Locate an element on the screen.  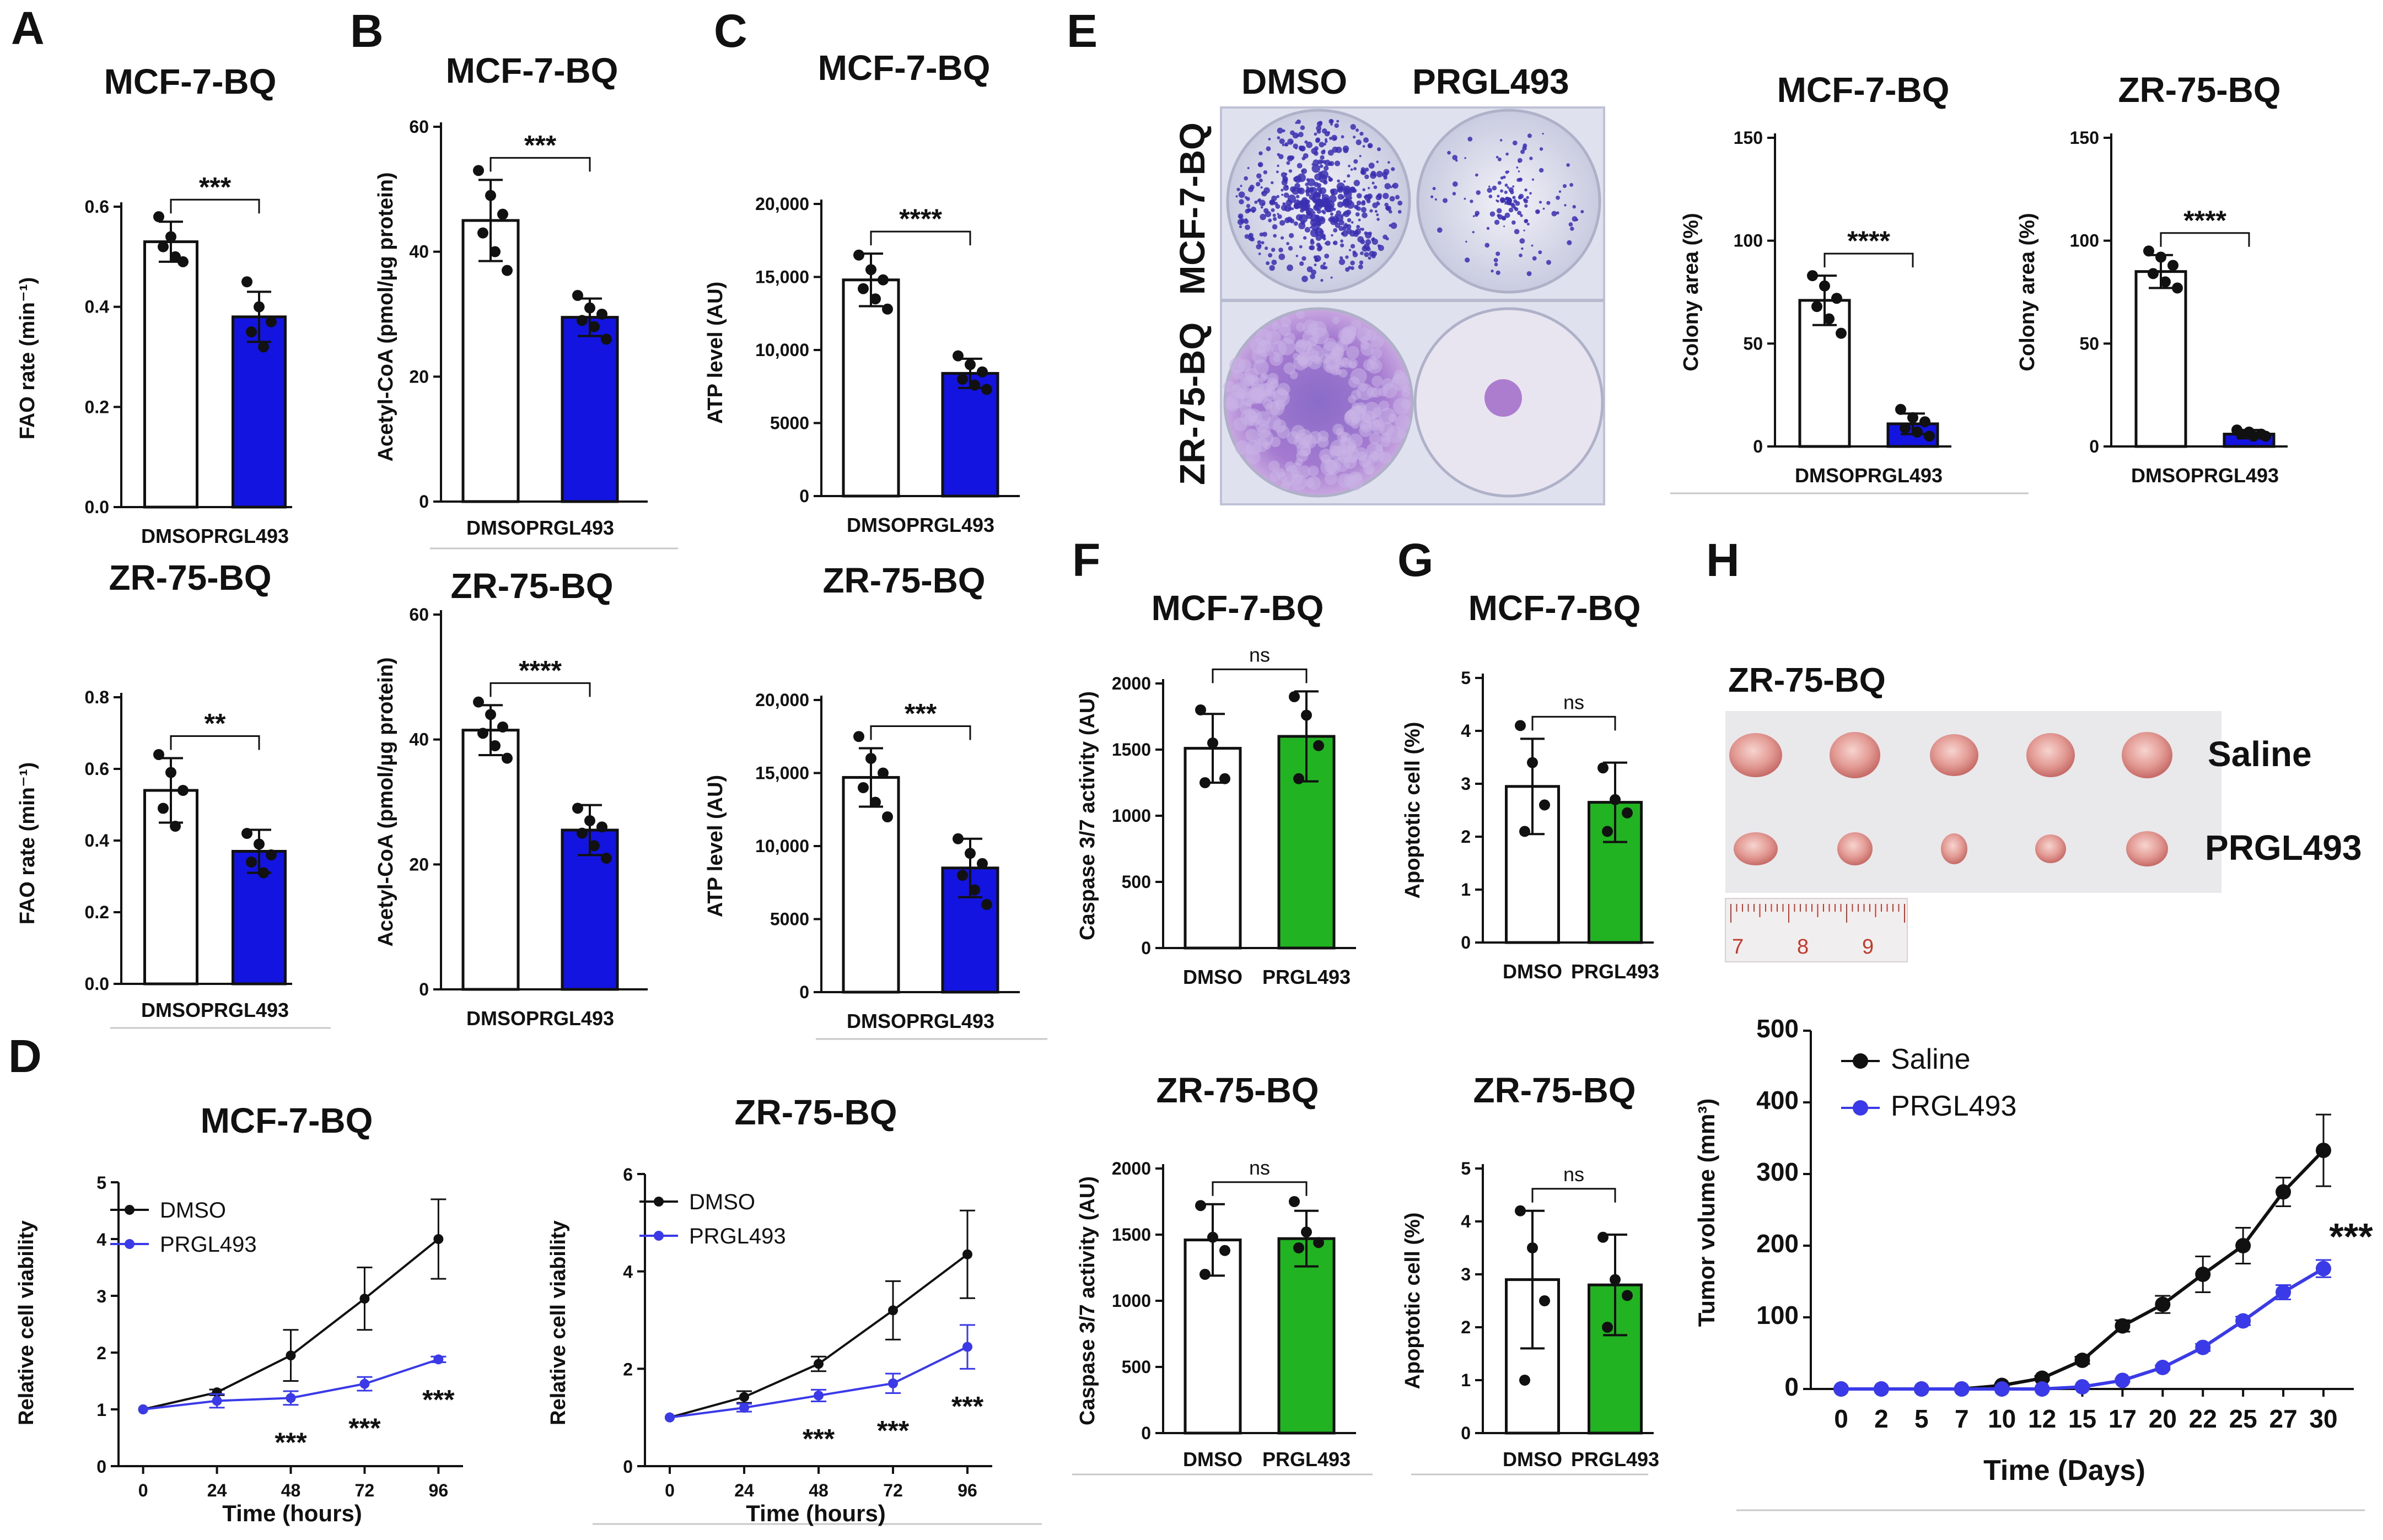
e2-significance-bracket is located at coordinates (2205, 239).